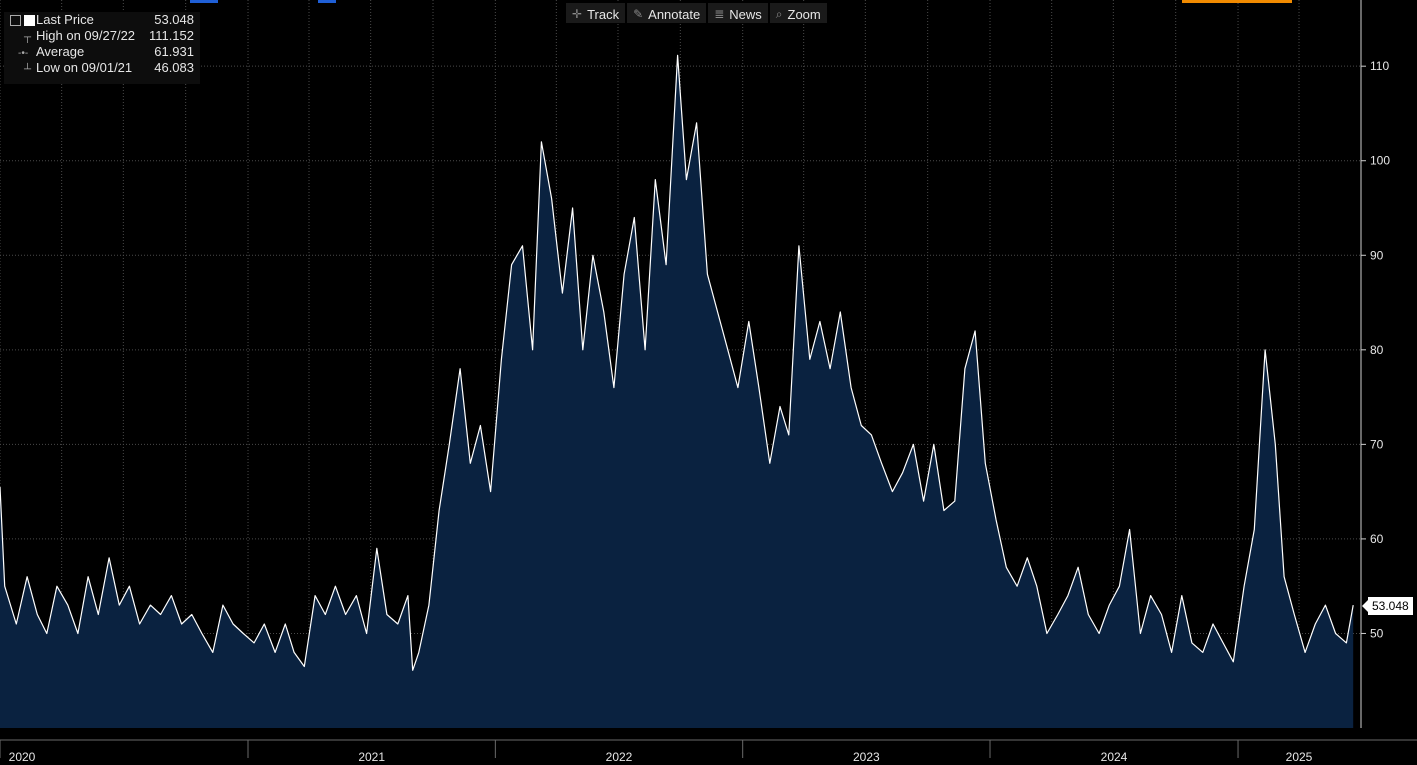 The image size is (1417, 765). I want to click on track-button: ✛ Track, so click(596, 13).